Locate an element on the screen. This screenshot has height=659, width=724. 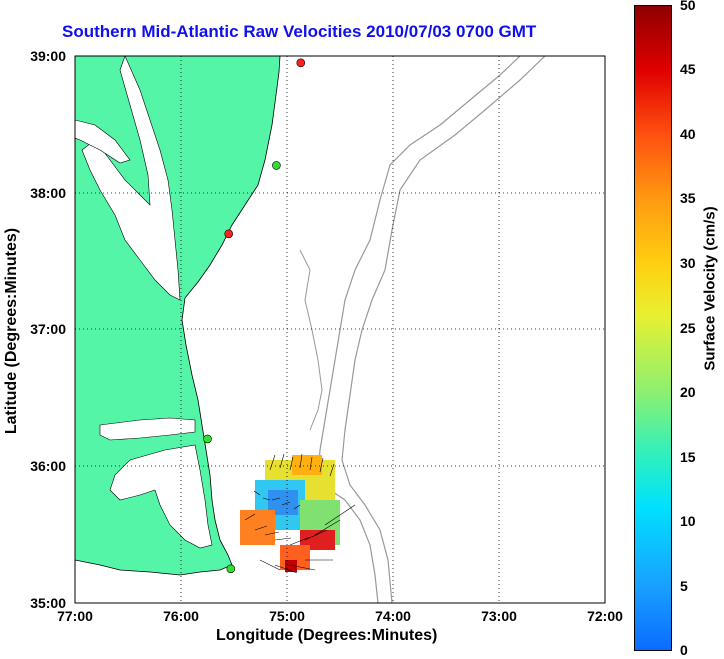
pamlico-sound is located at coordinates (161, 496).